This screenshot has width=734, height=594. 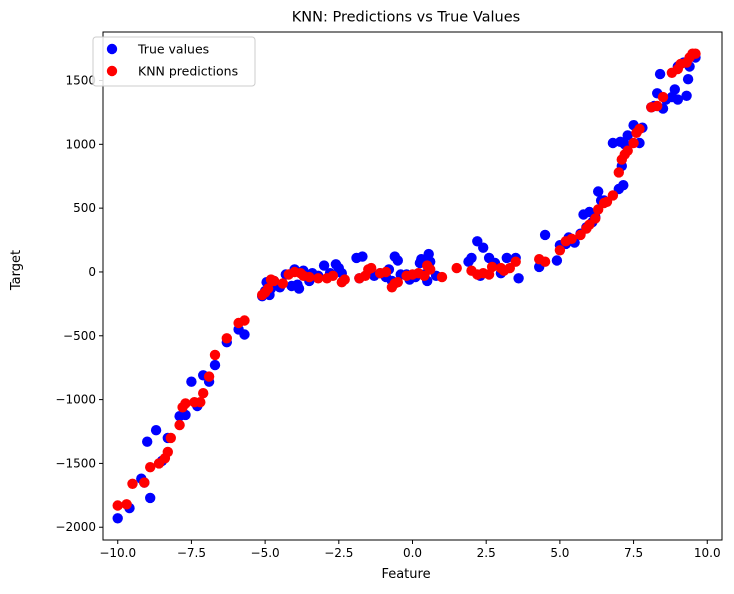 I want to click on x-tick-label: −7.5, so click(x=191, y=553).